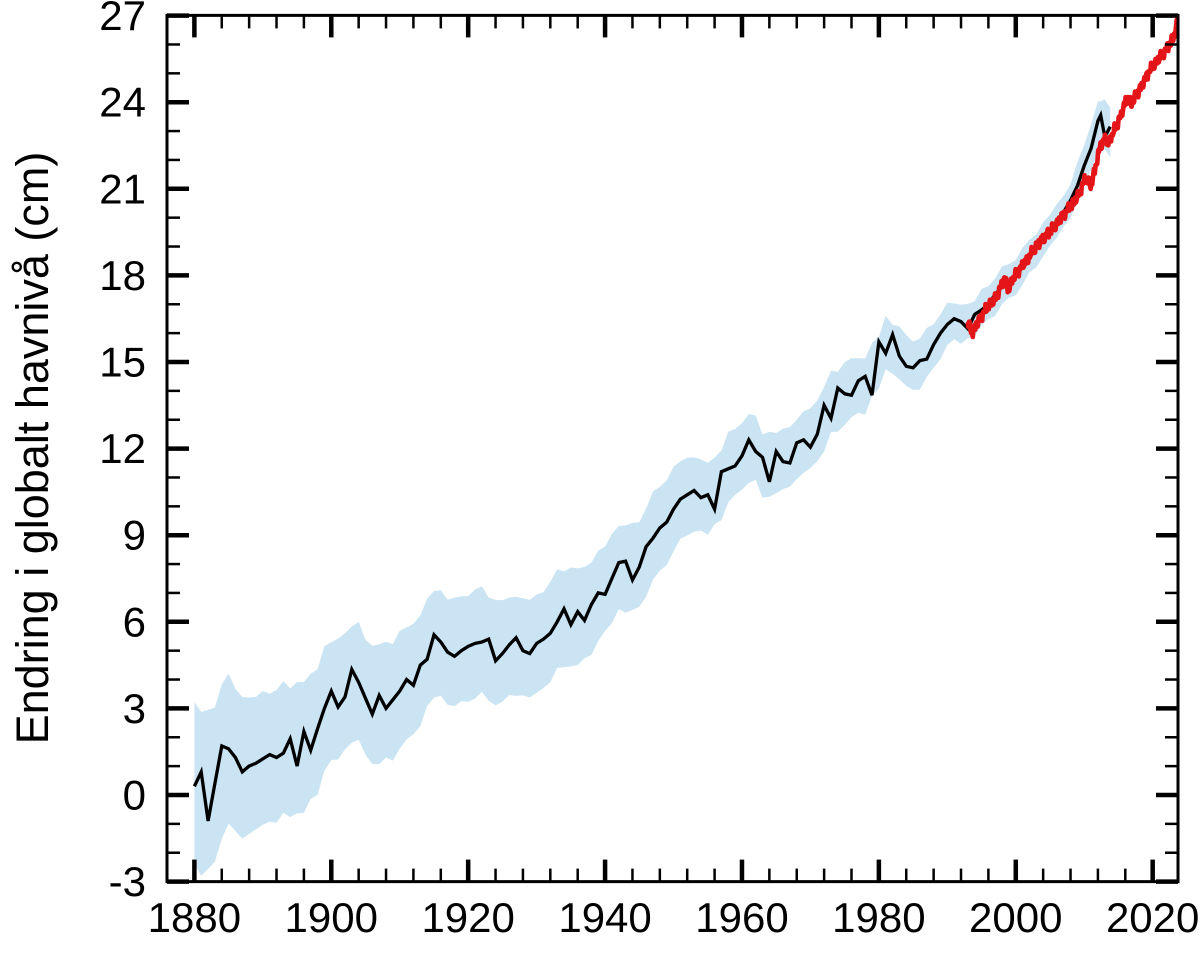 The width and height of the screenshot is (1200, 955). Describe the element at coordinates (134, 535) in the screenshot. I see `y-tick-label: 9` at that location.